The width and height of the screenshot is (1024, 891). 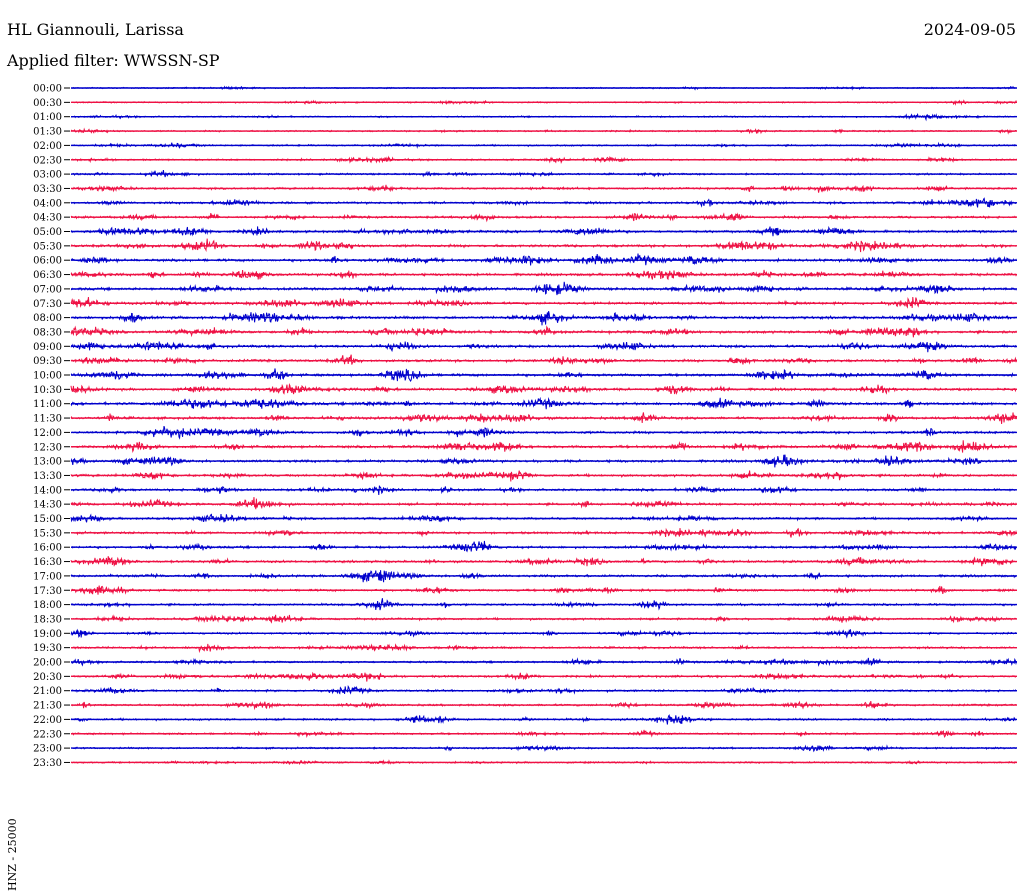 What do you see at coordinates (47, 117) in the screenshot?
I see `row-time-label: 01:00` at bounding box center [47, 117].